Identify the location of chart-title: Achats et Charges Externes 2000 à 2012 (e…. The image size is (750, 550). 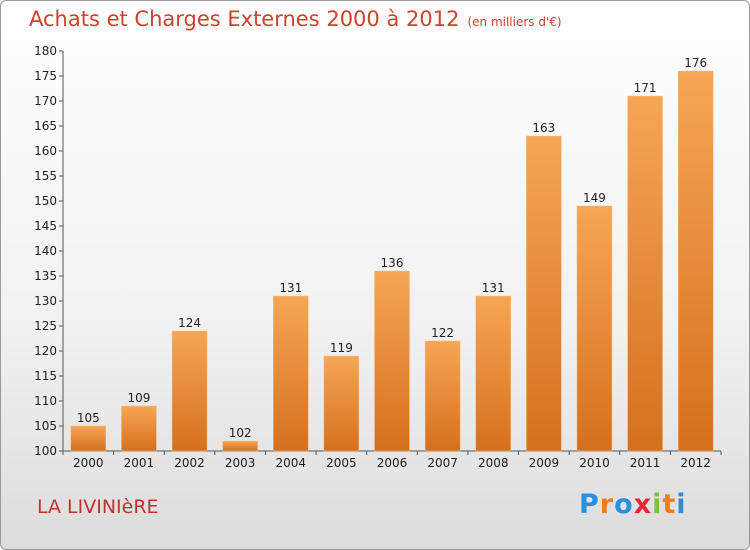
(295, 19).